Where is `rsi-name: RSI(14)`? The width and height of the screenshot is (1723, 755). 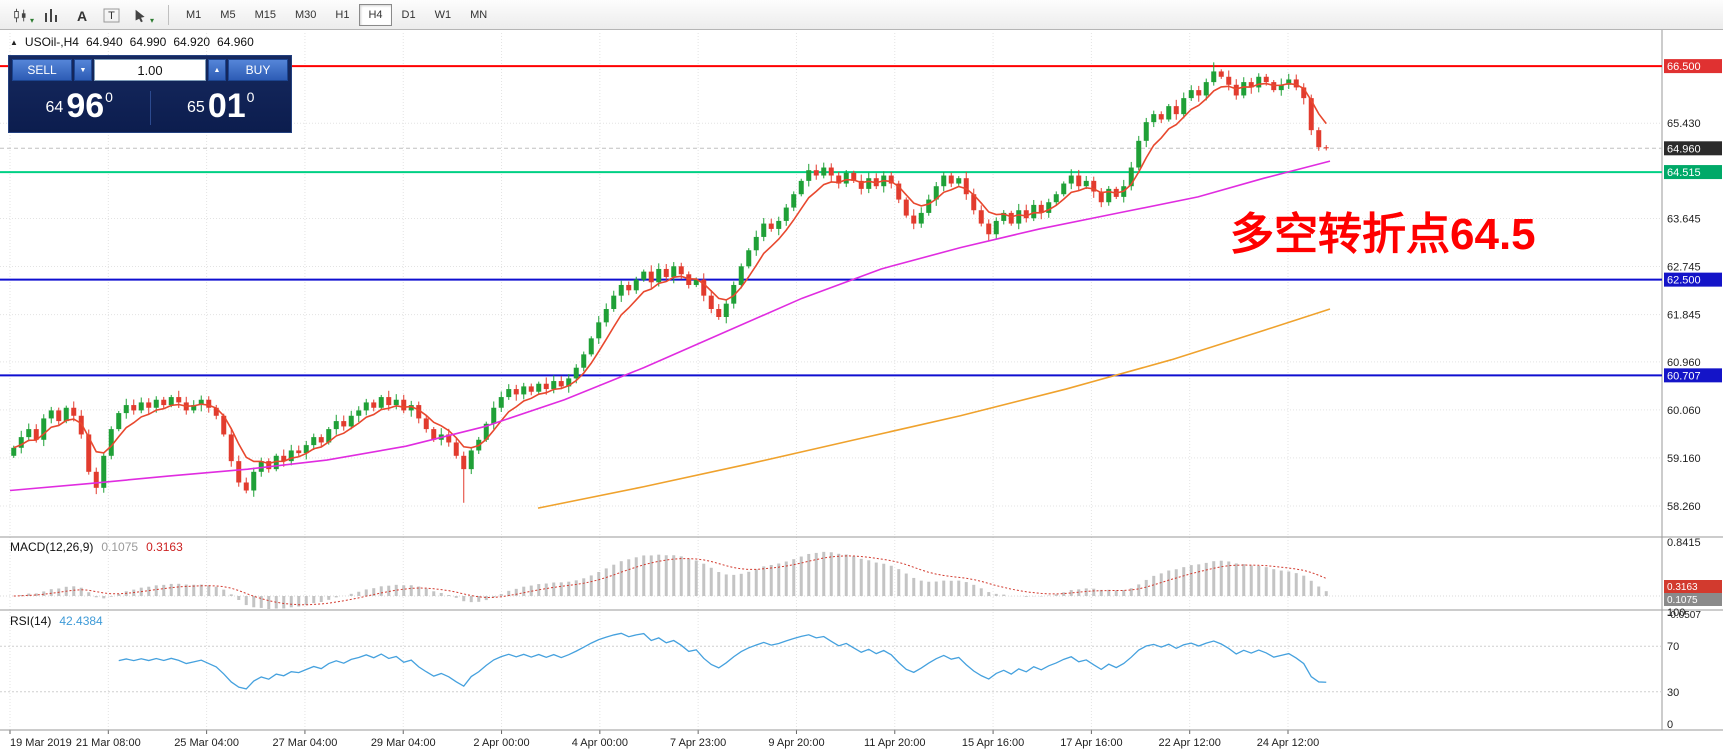 rsi-name: RSI(14) is located at coordinates (31, 621).